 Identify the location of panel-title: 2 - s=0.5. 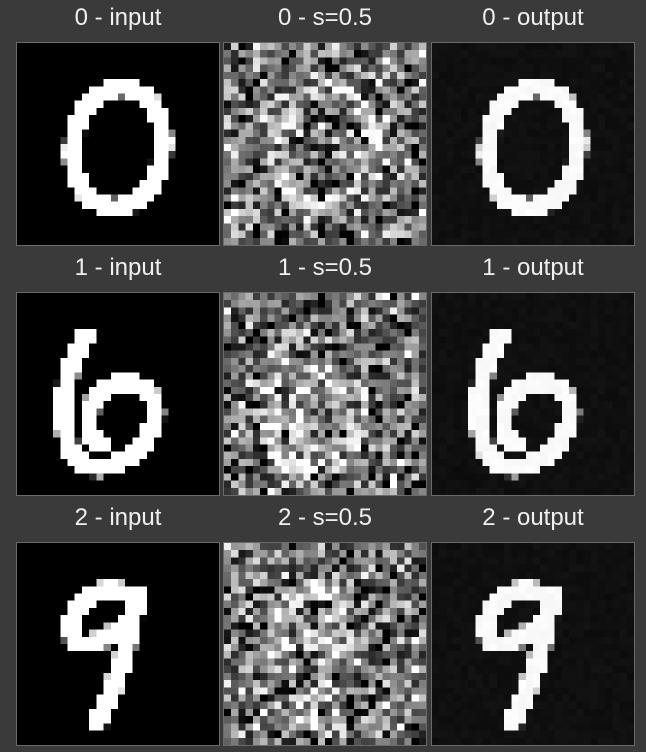
(325, 517).